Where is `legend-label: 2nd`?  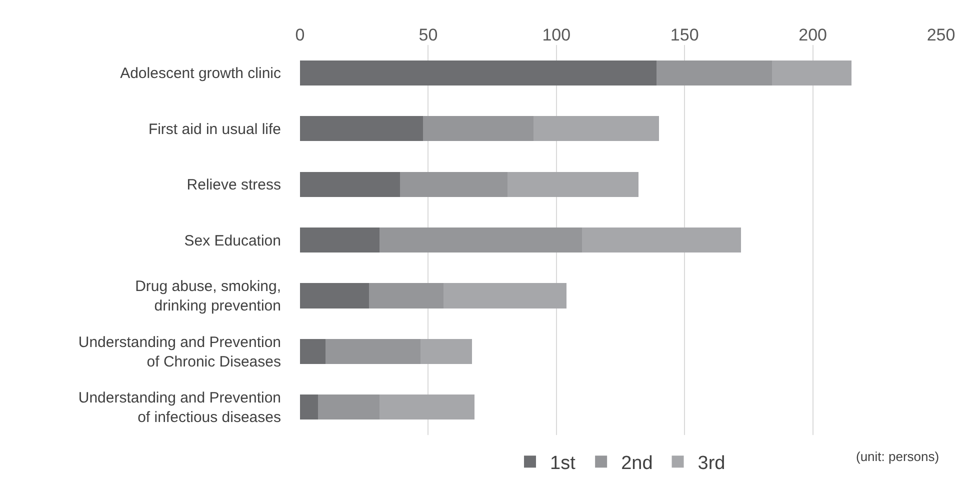 legend-label: 2nd is located at coordinates (637, 463).